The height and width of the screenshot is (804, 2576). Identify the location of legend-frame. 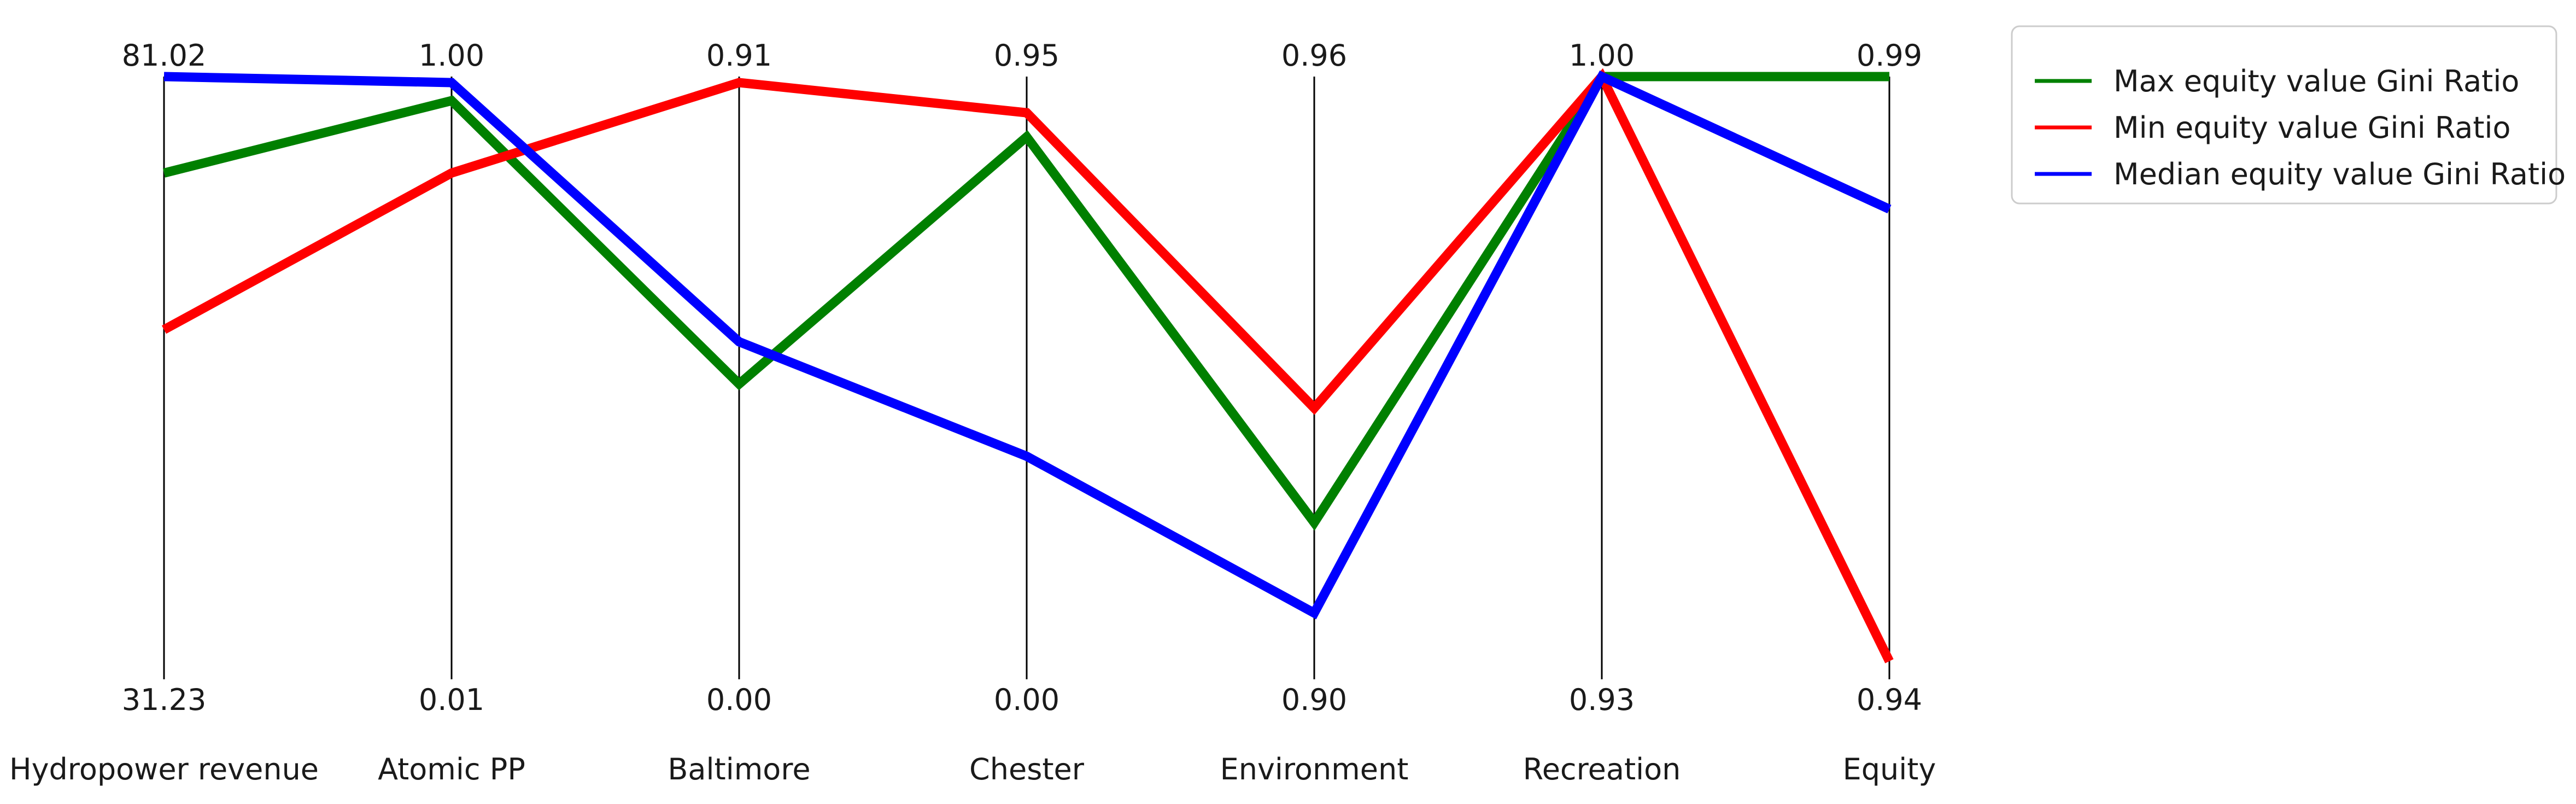
(2284, 115).